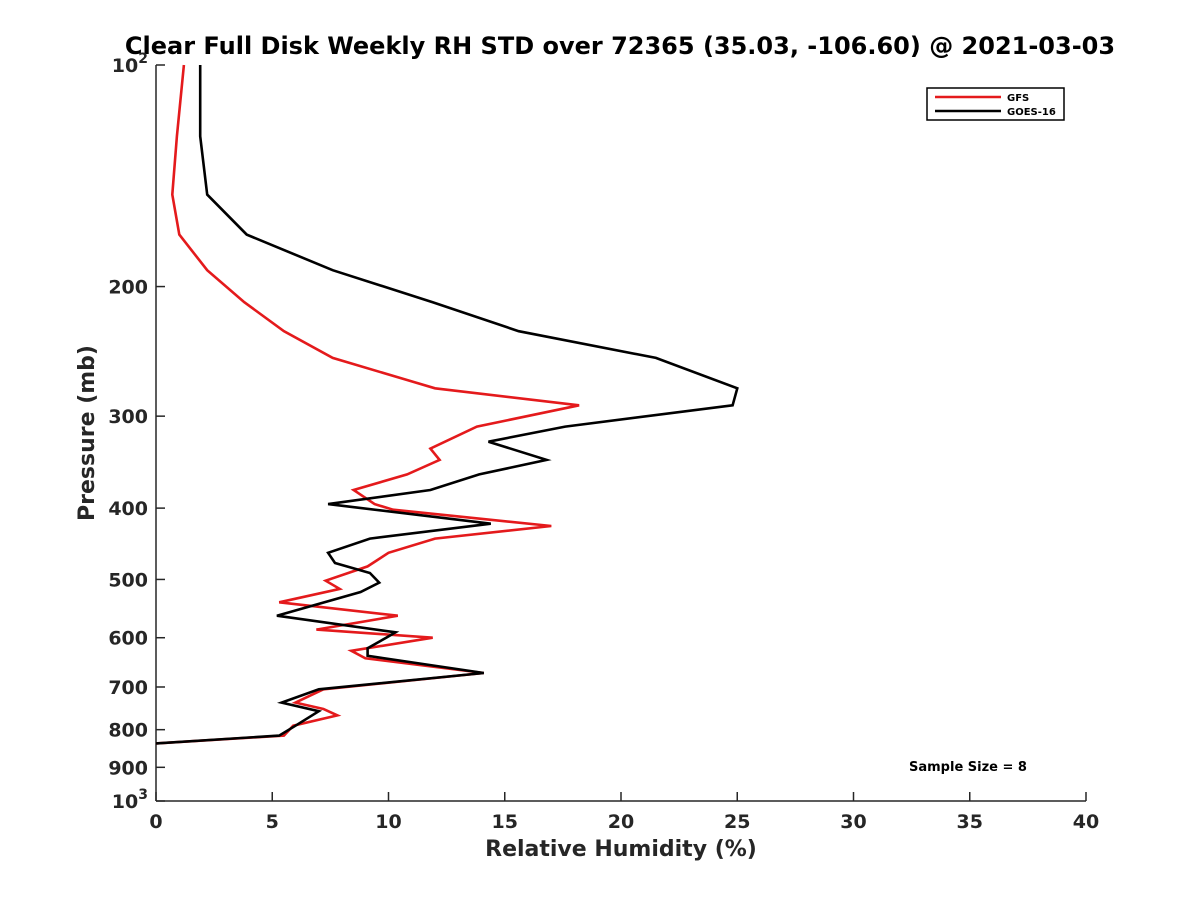 This screenshot has width=1200, height=900. What do you see at coordinates (621, 822) in the screenshot?
I see `x-tick-label: 20` at bounding box center [621, 822].